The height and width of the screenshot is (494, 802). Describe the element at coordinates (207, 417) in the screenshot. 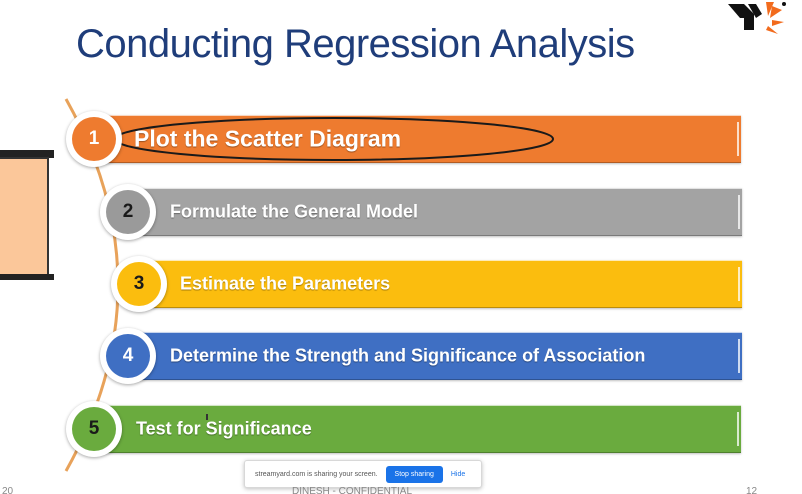

I see `text-cursor-icon` at that location.